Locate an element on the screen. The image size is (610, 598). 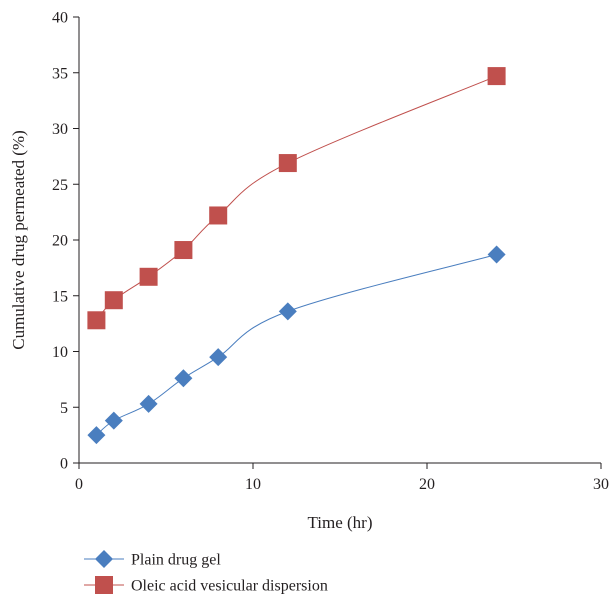
y-tick-label: 10 is located at coordinates (60, 352).